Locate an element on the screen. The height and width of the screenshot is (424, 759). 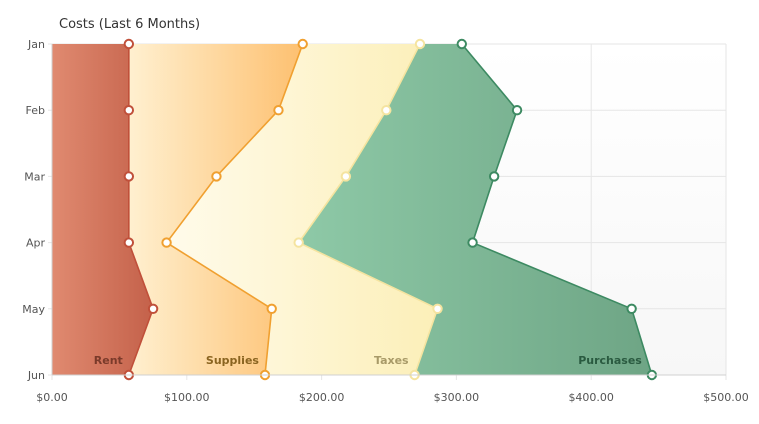
series-label-rent: Rent is located at coordinates (108, 360).